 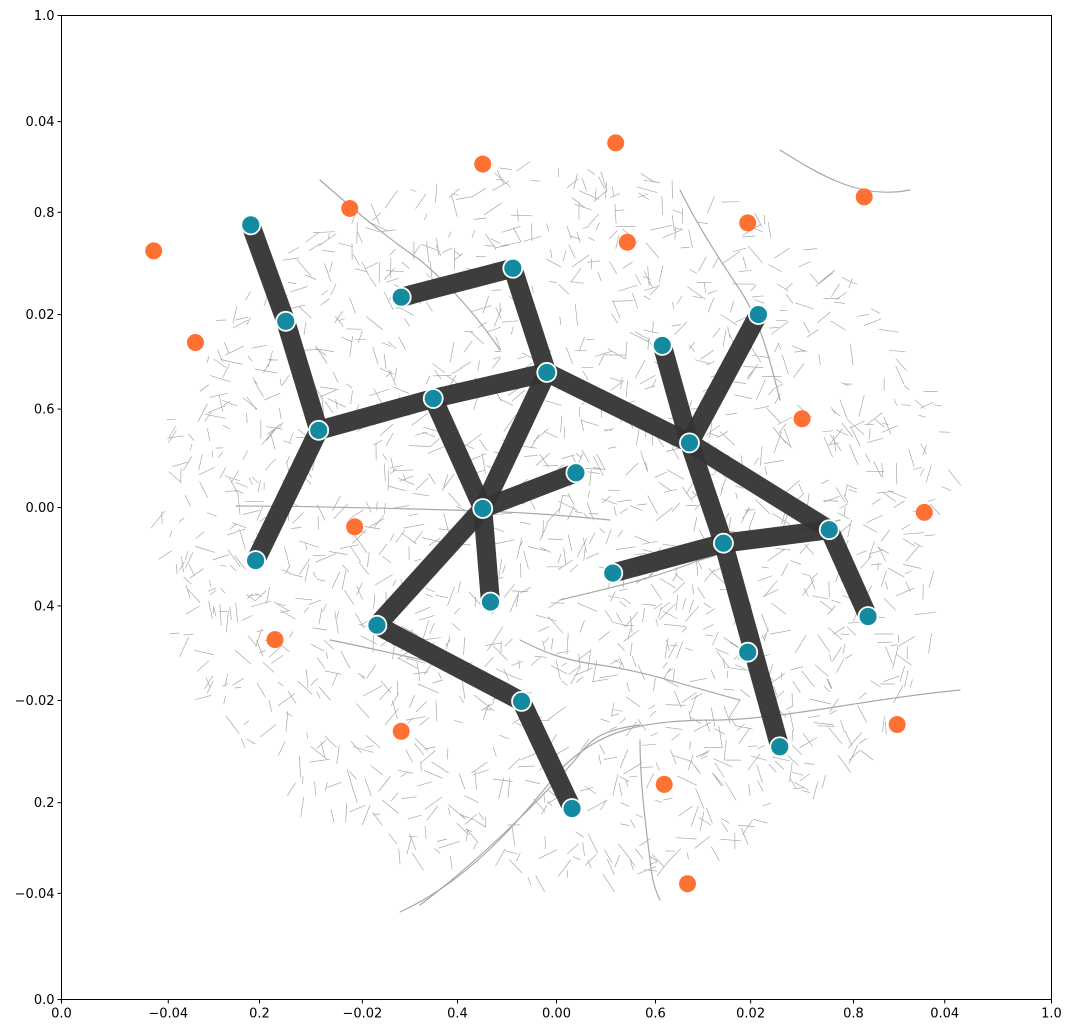 What do you see at coordinates (40, 122) in the screenshot?
I see `y-tick-label: 0.04` at bounding box center [40, 122].